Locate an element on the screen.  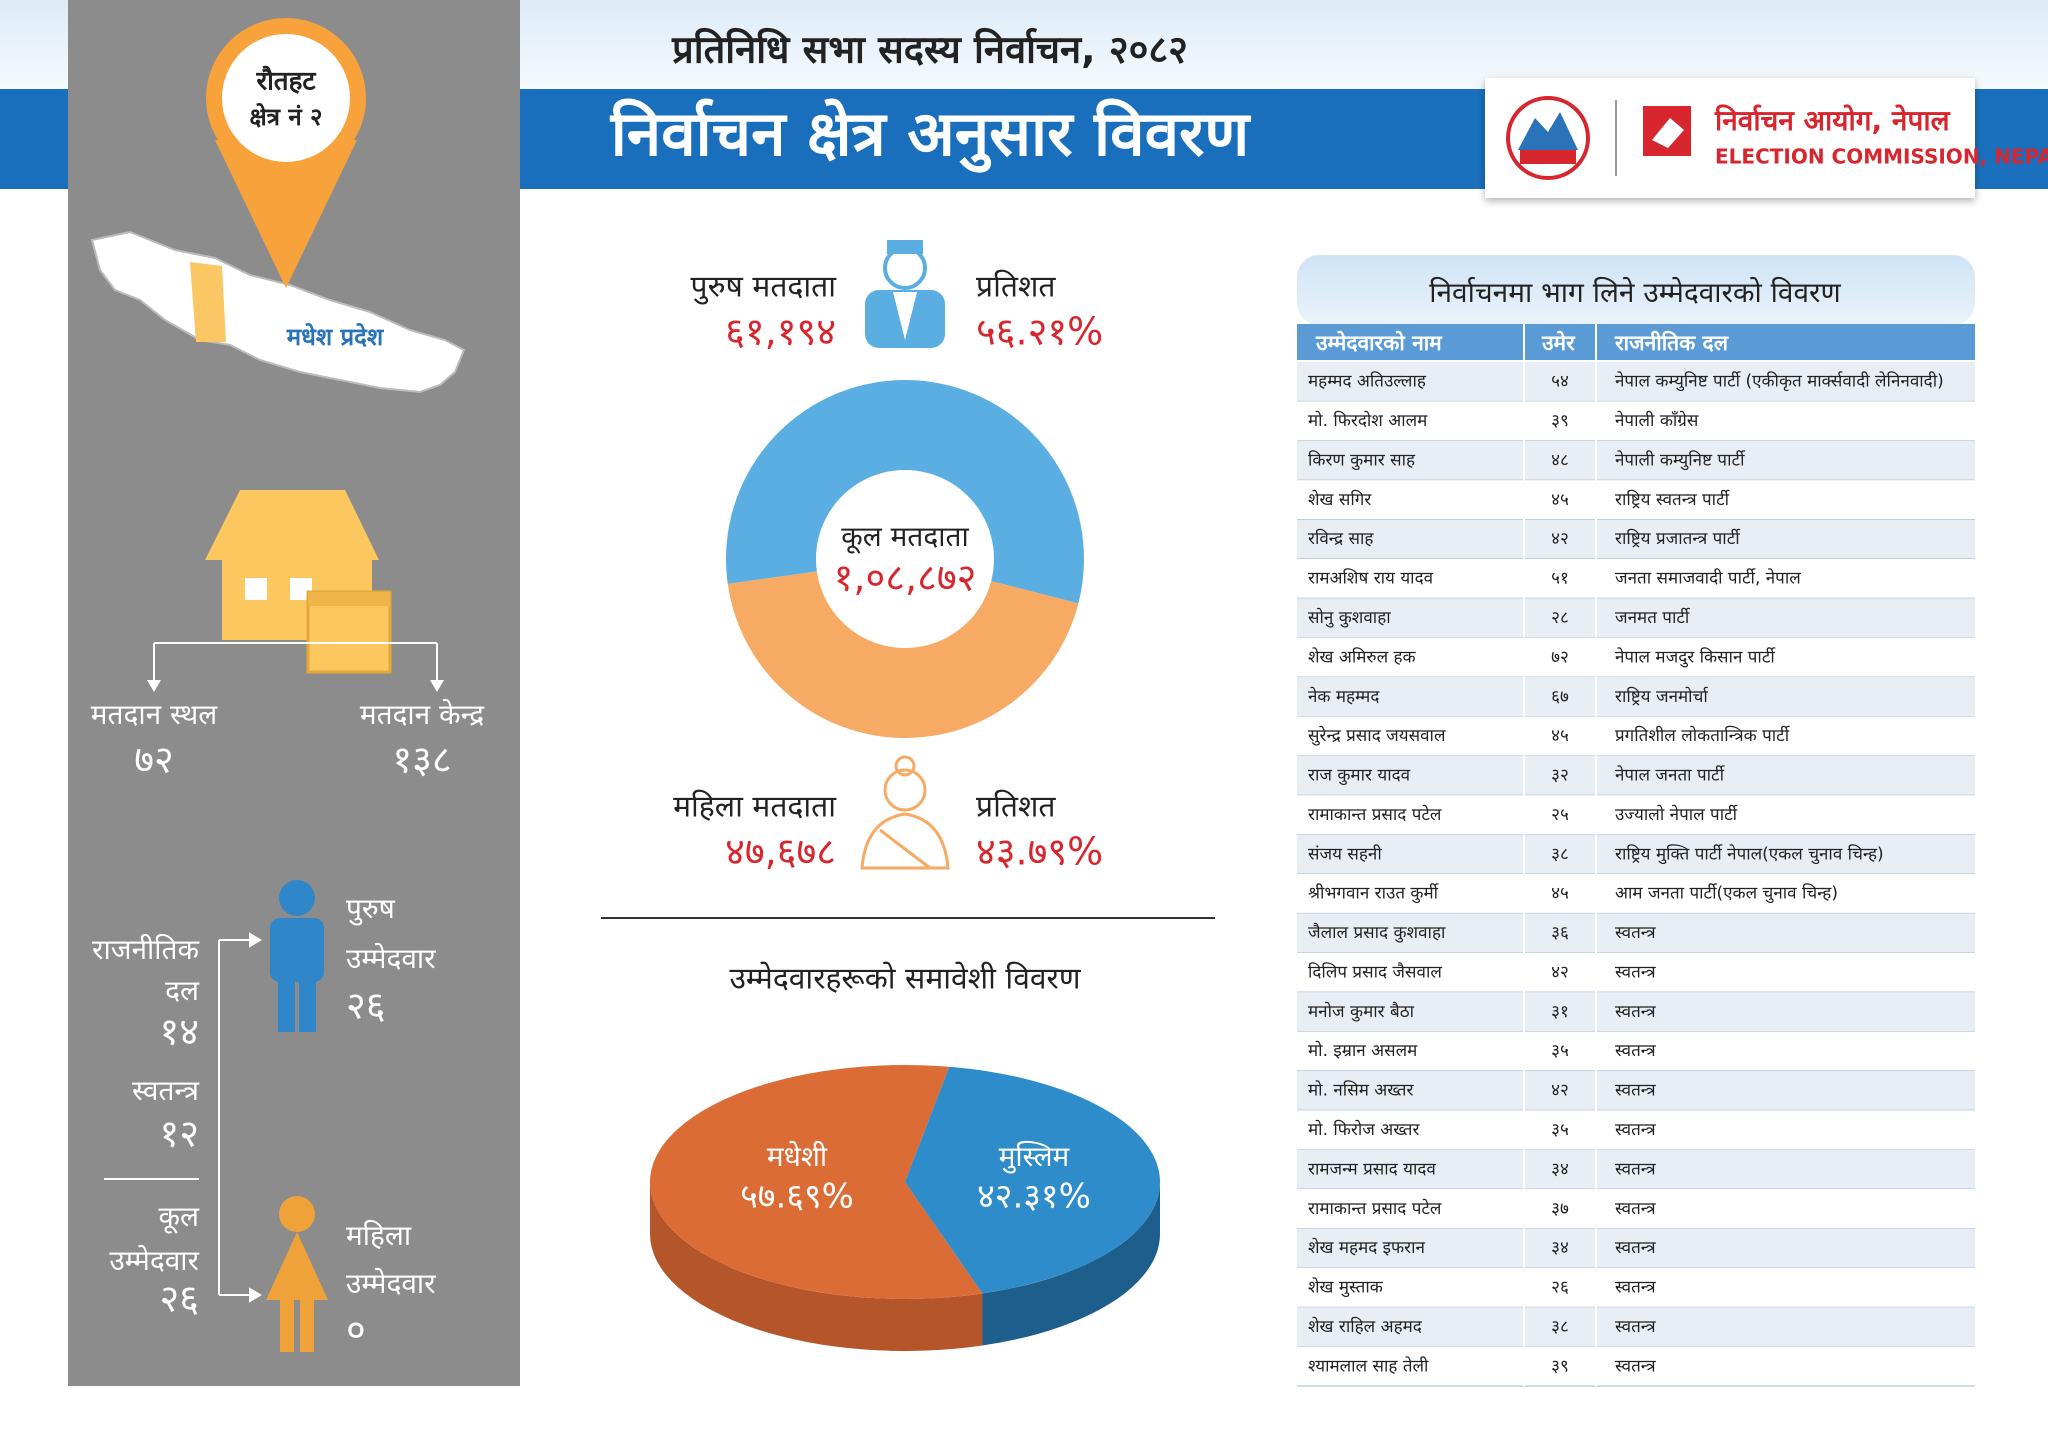
total-label: कूल is located at coordinates (180, 1217).